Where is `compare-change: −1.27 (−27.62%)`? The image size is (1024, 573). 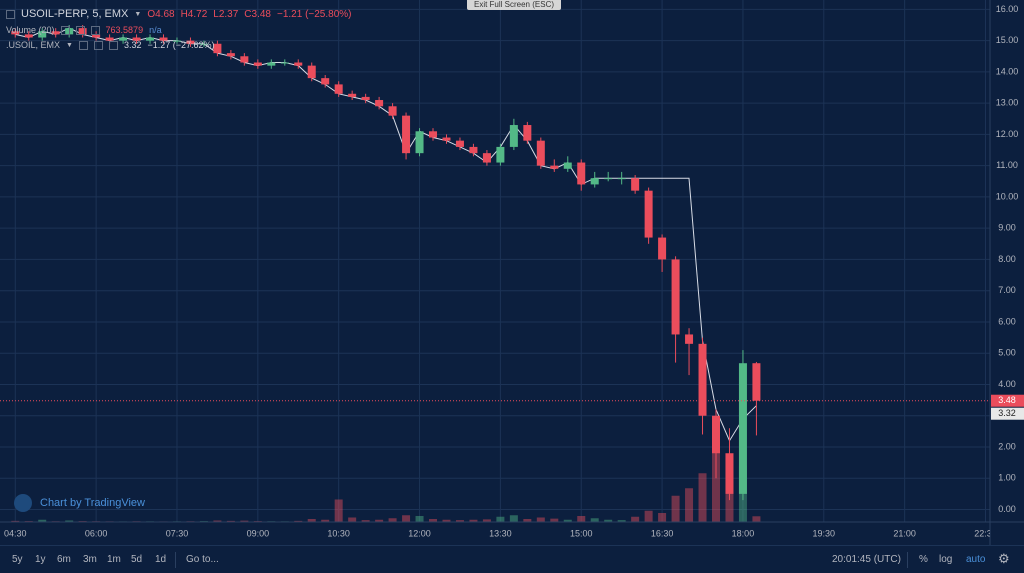
compare-change: −1.27 (−27.62%) is located at coordinates (181, 45).